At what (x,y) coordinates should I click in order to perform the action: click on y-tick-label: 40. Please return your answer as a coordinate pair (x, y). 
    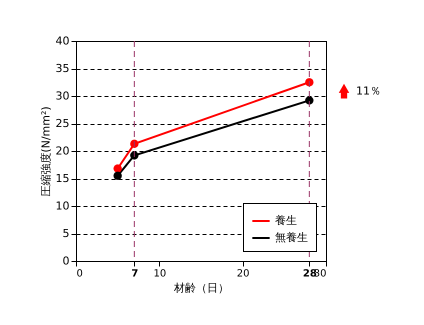
    Looking at the image, I should click on (63, 41).